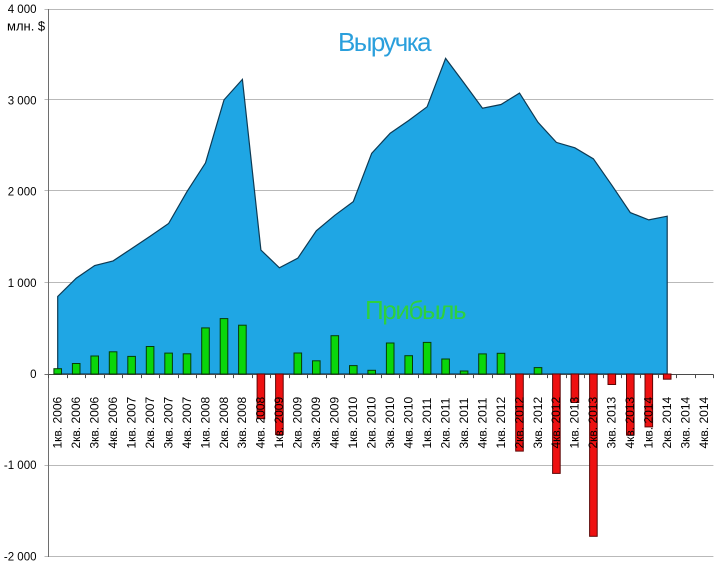 The height and width of the screenshot is (569, 720). What do you see at coordinates (704, 423) in the screenshot?
I see `svg-text: 4кв. 2014` at bounding box center [704, 423].